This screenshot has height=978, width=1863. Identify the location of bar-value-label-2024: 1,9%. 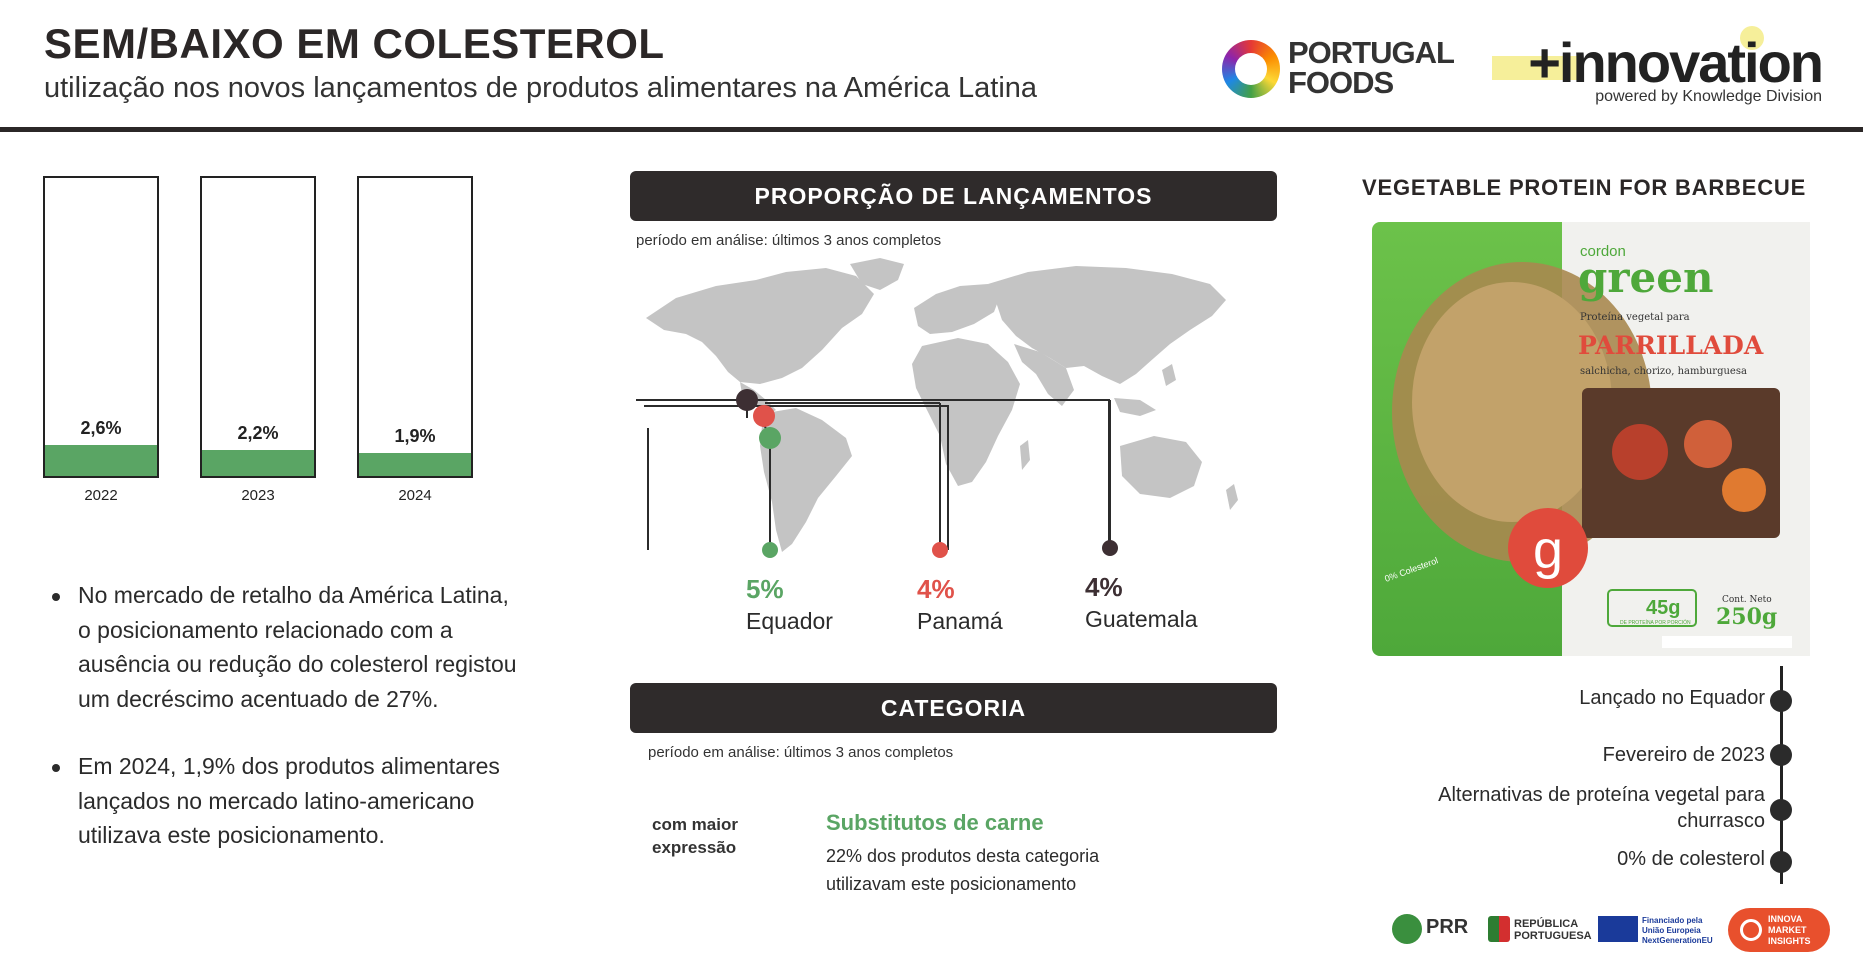
(415, 436).